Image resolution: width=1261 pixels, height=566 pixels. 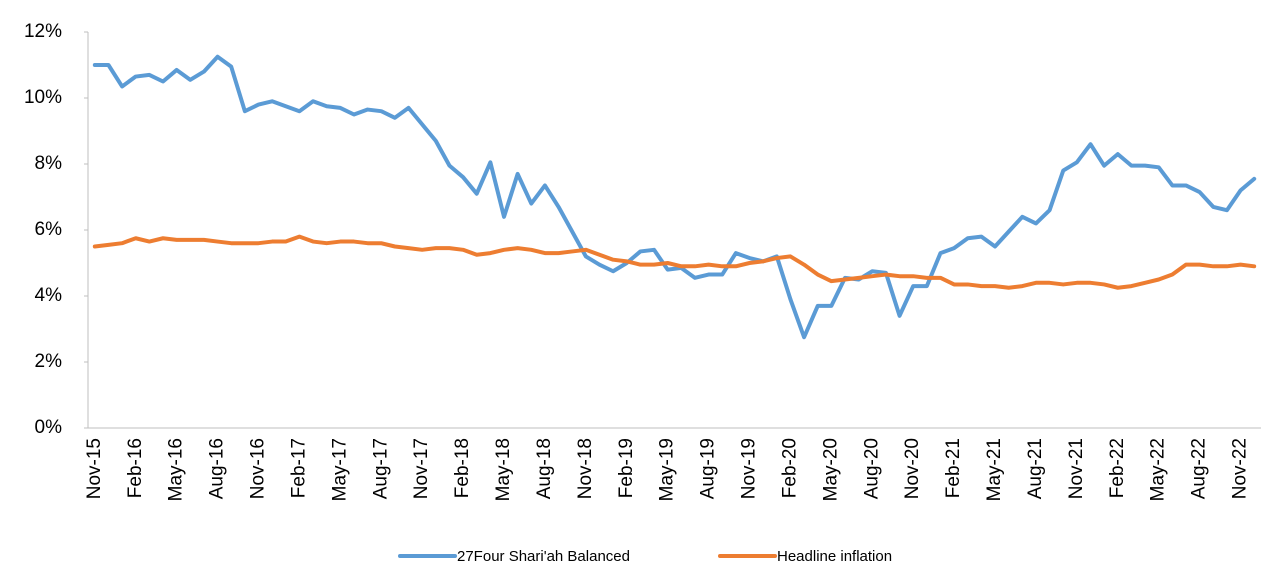 I want to click on x-tick-label: May-21, so click(x=994, y=469).